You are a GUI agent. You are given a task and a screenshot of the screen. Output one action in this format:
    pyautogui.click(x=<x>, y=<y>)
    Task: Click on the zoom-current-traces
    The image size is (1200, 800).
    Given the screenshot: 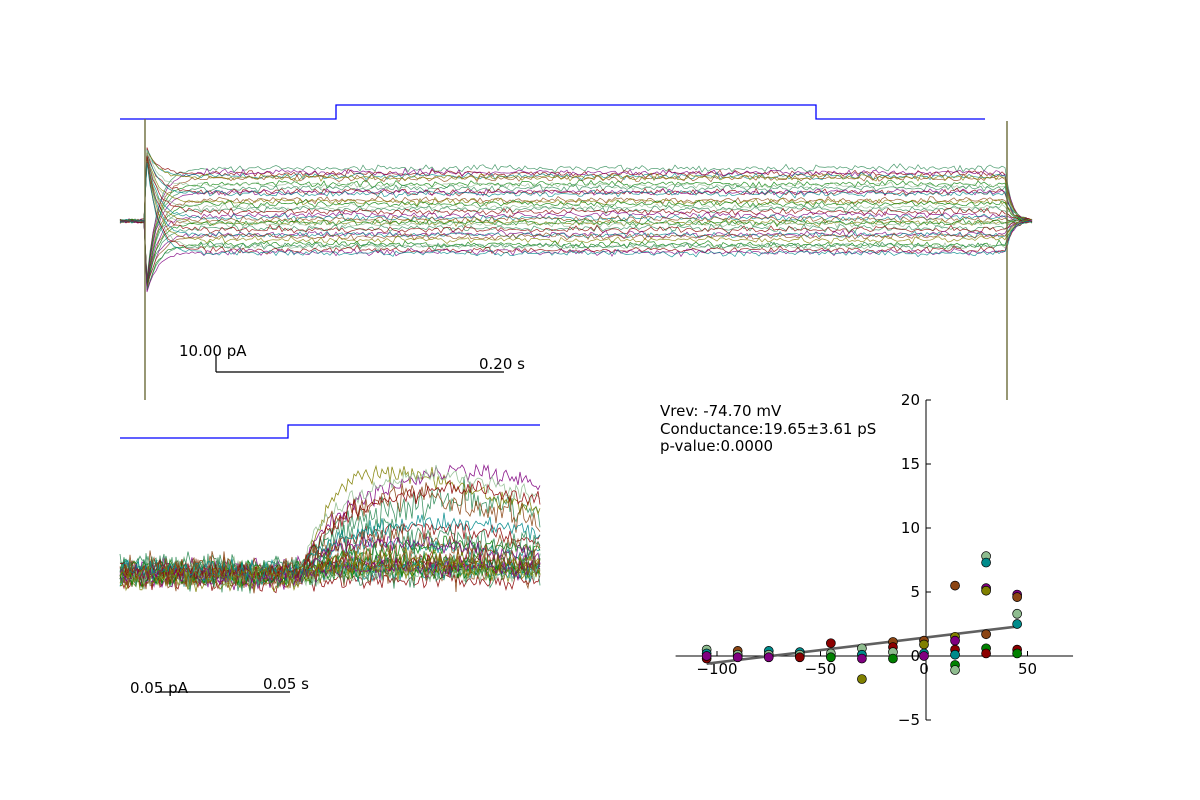 What is the action you would take?
    pyautogui.click(x=330, y=528)
    